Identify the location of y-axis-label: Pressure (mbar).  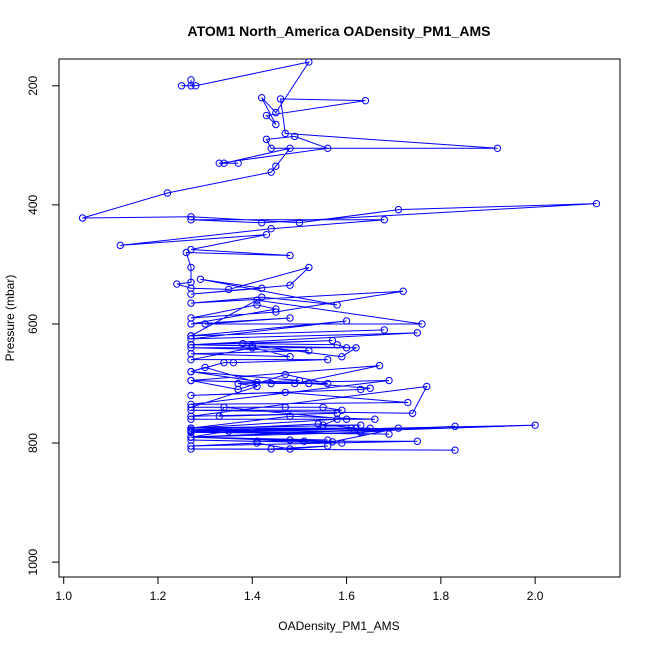
(10, 318).